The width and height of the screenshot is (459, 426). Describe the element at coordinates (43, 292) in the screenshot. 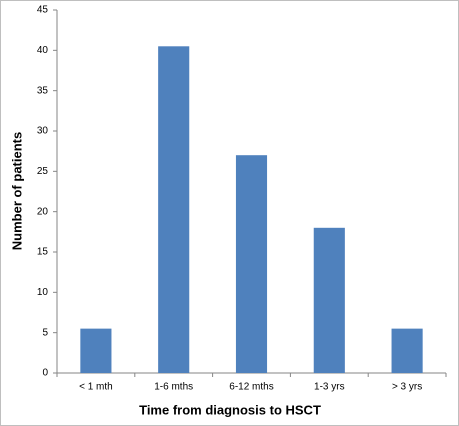

I see `y-tick-label: 10` at that location.